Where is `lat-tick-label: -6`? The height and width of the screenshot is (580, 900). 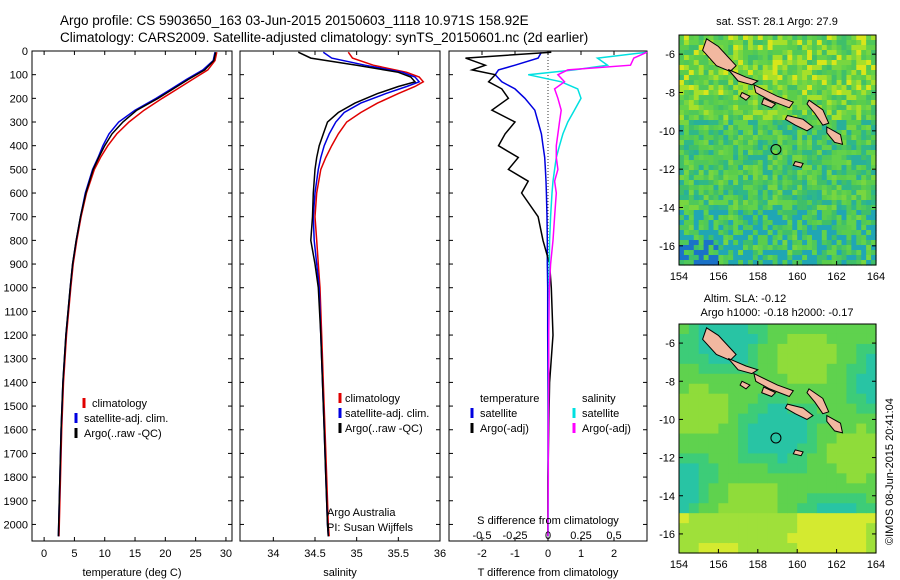 lat-tick-label: -6 is located at coordinates (670, 55).